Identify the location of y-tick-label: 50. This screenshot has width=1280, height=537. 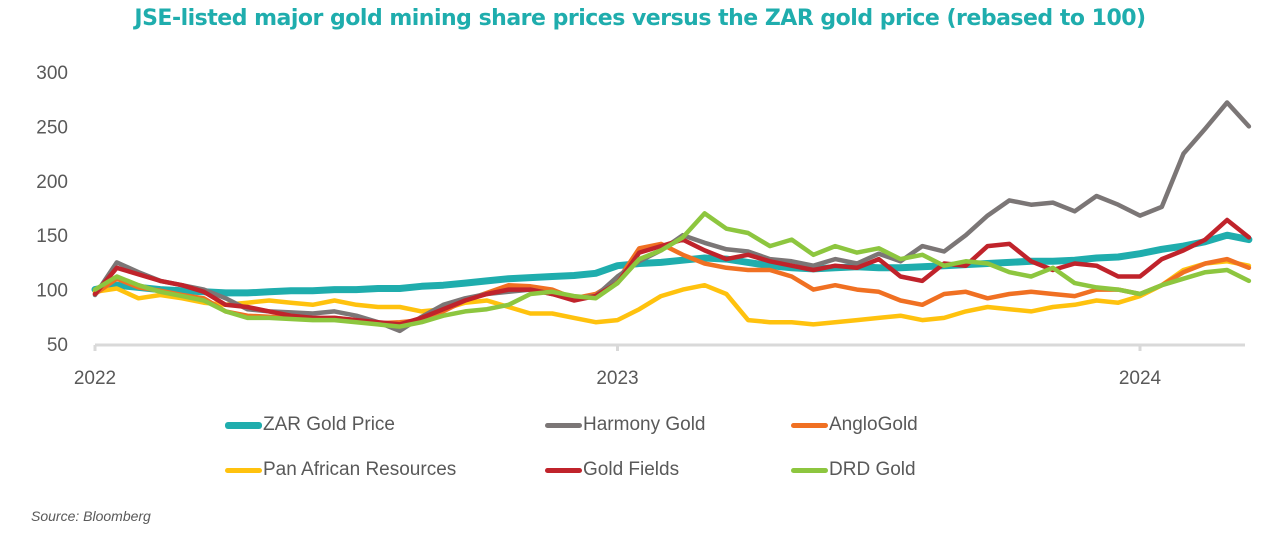
(57, 345).